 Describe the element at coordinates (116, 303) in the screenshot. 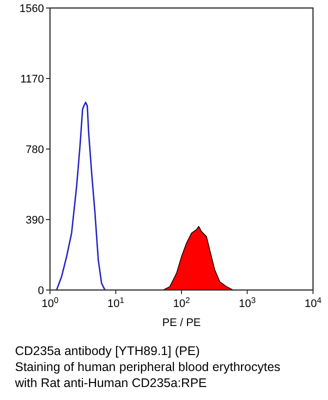

I see `x-tick-label: 10$^{1}$` at that location.